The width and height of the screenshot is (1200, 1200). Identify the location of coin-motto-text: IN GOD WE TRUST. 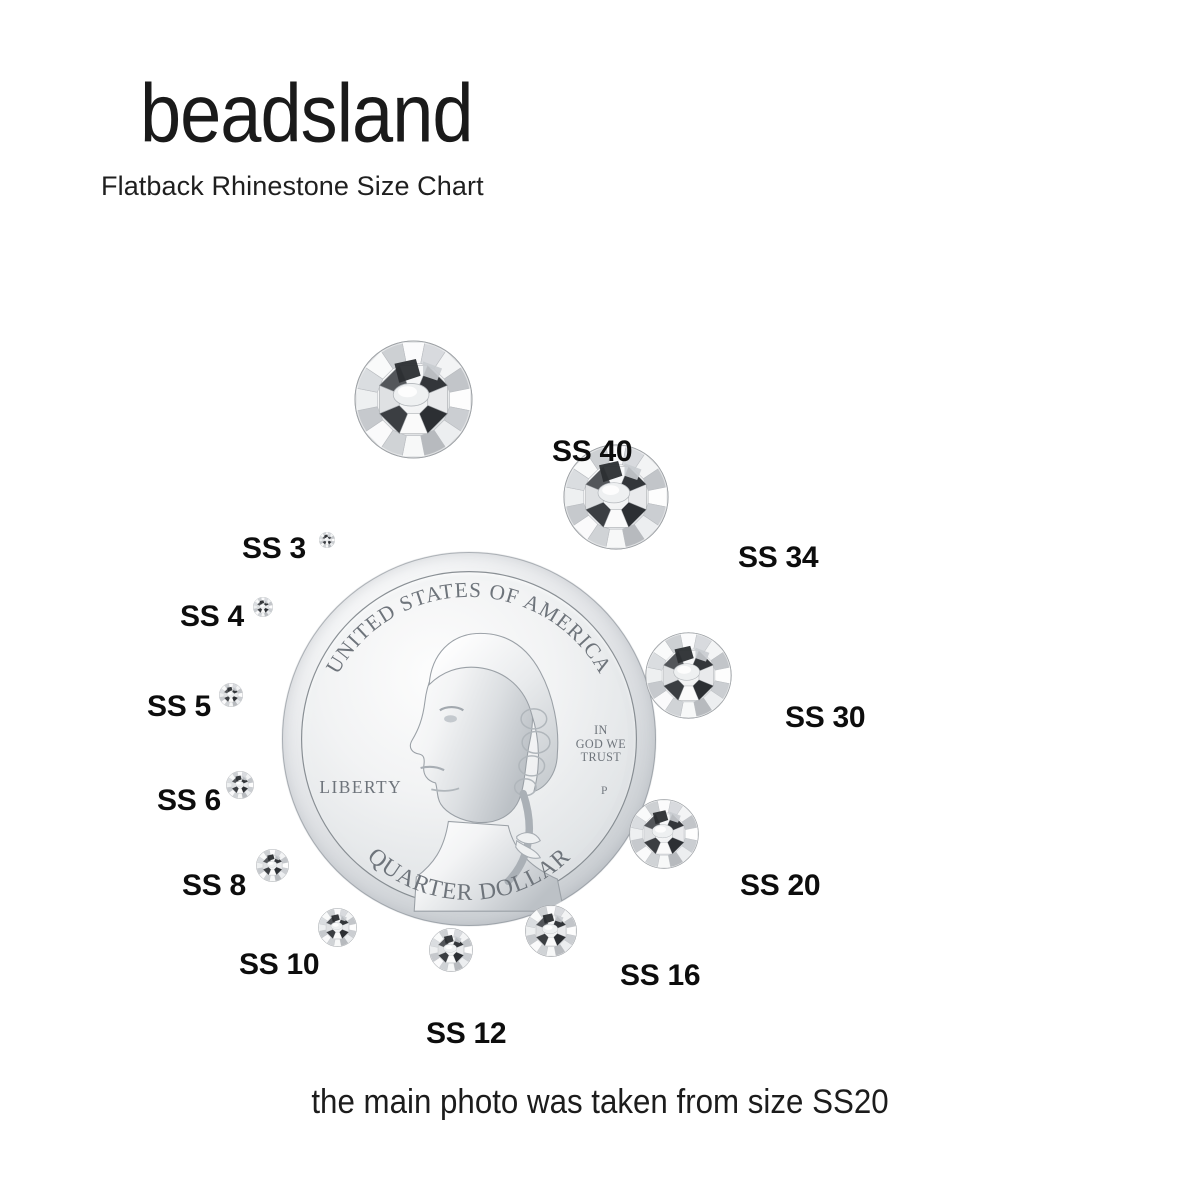
(601, 744).